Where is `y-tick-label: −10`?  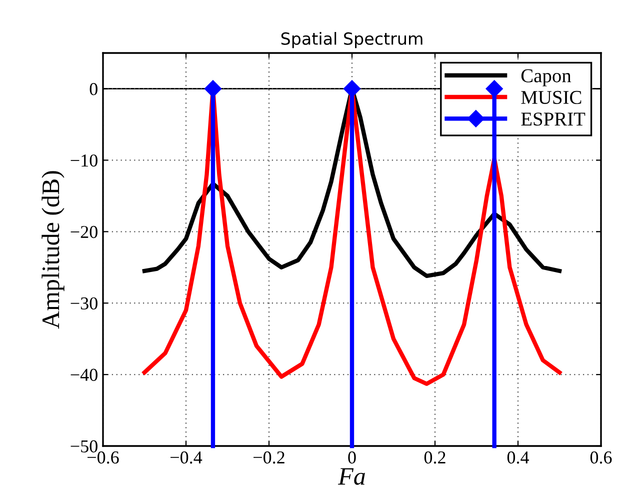
y-tick-label: −10 is located at coordinates (84, 160).